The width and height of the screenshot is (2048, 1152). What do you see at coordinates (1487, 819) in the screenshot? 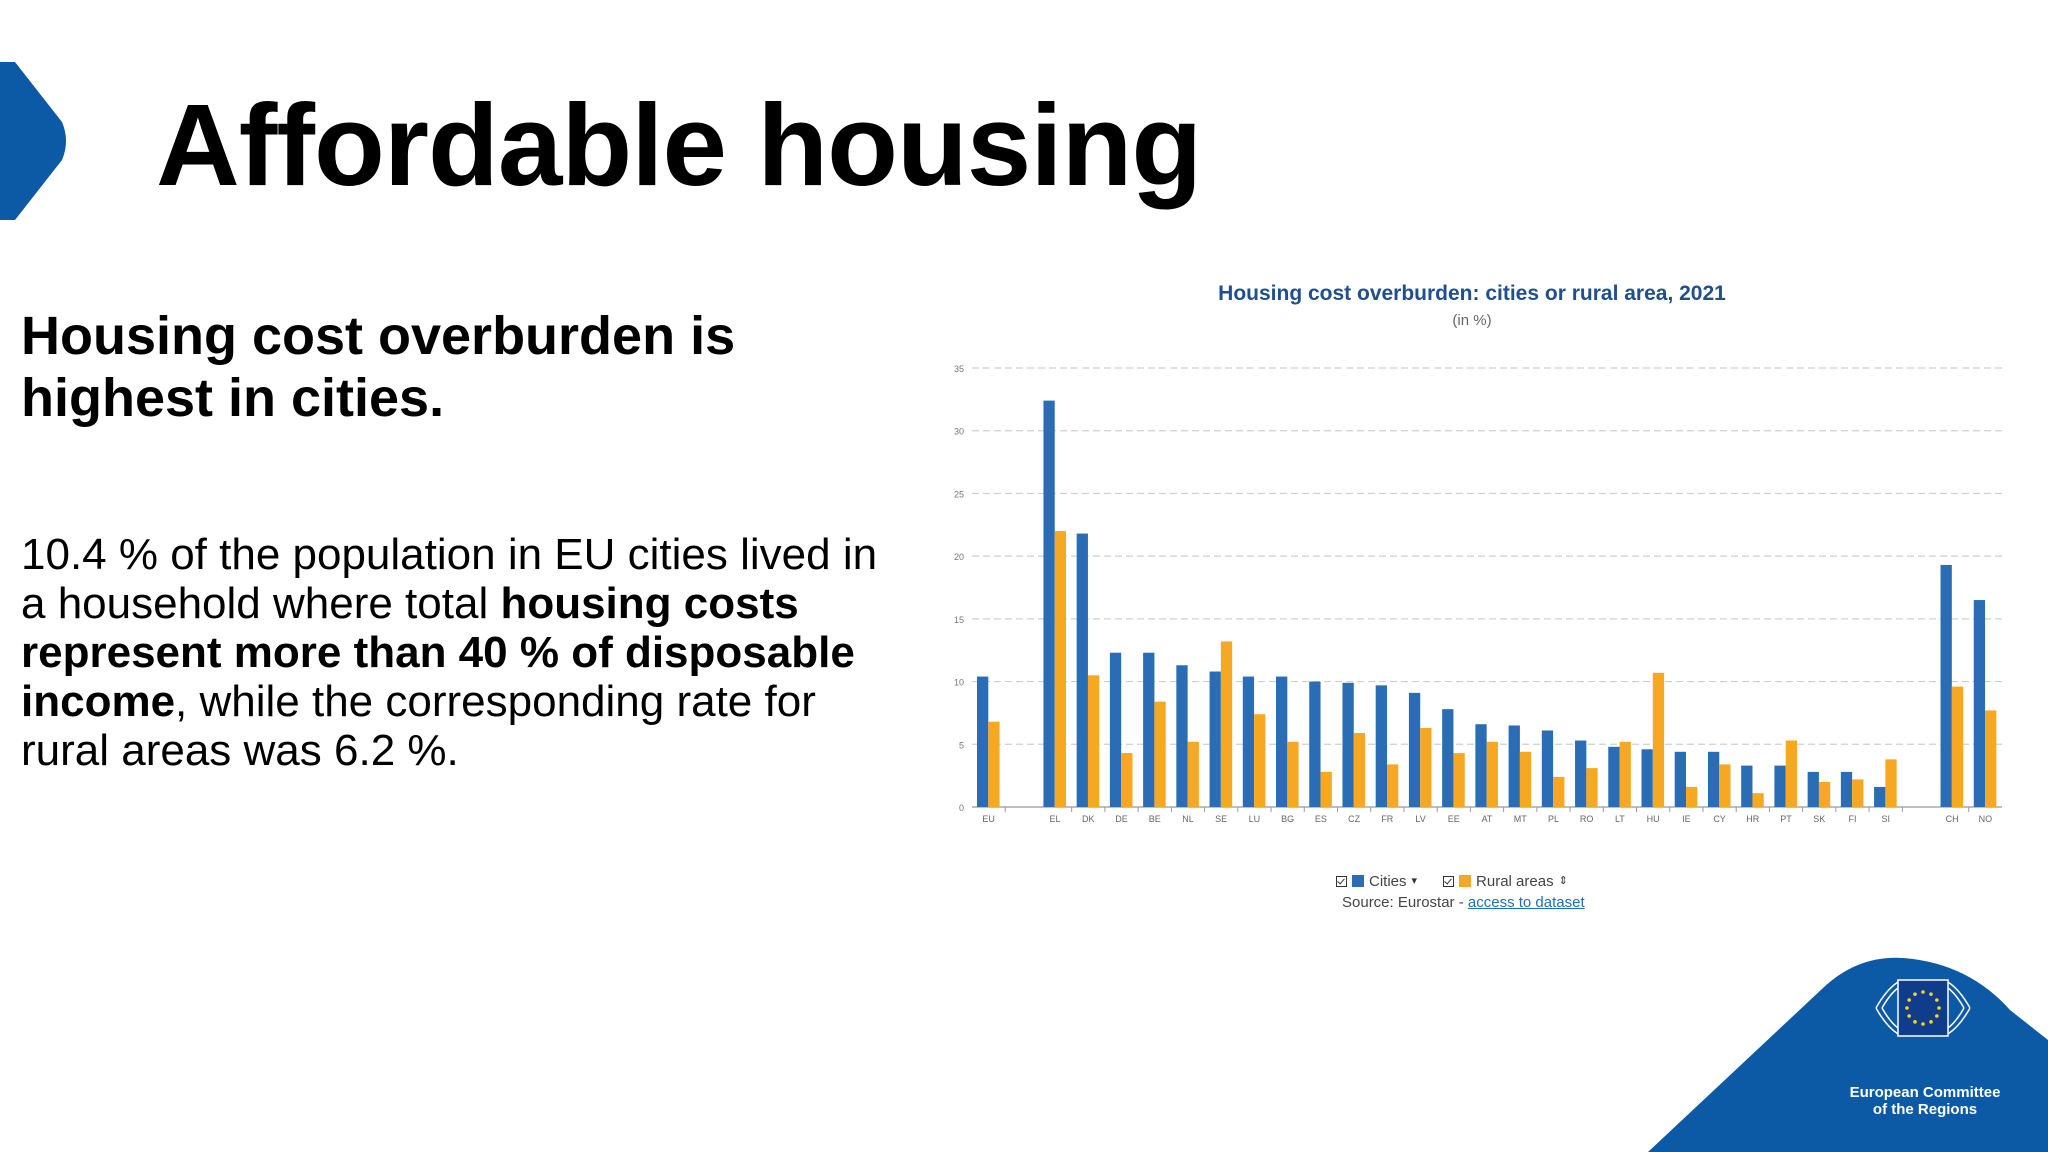
I see `x-tick-label: AT` at bounding box center [1487, 819].